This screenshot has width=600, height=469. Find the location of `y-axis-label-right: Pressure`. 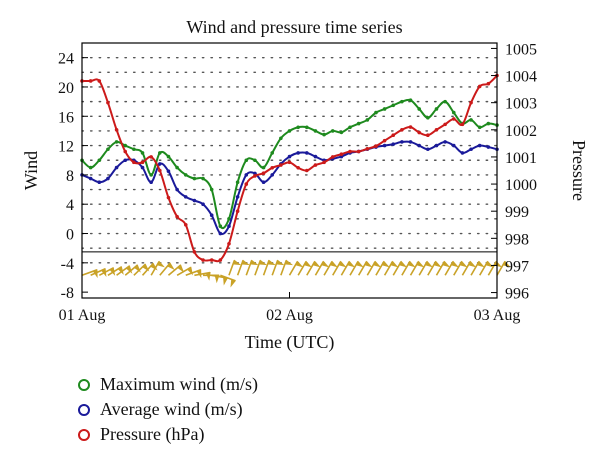

y-axis-label-right: Pressure is located at coordinates (579, 170).